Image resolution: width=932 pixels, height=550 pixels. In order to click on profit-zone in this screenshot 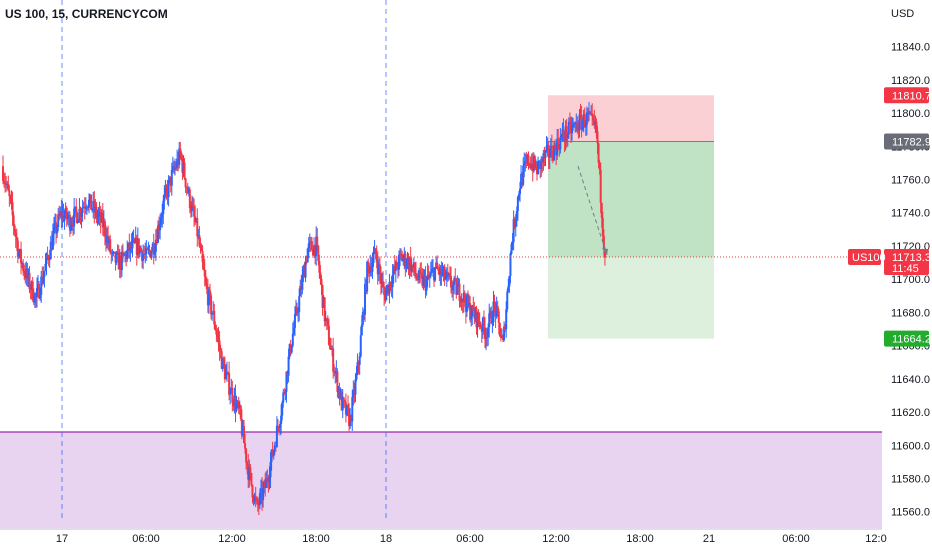, I will do `click(631, 199)`.